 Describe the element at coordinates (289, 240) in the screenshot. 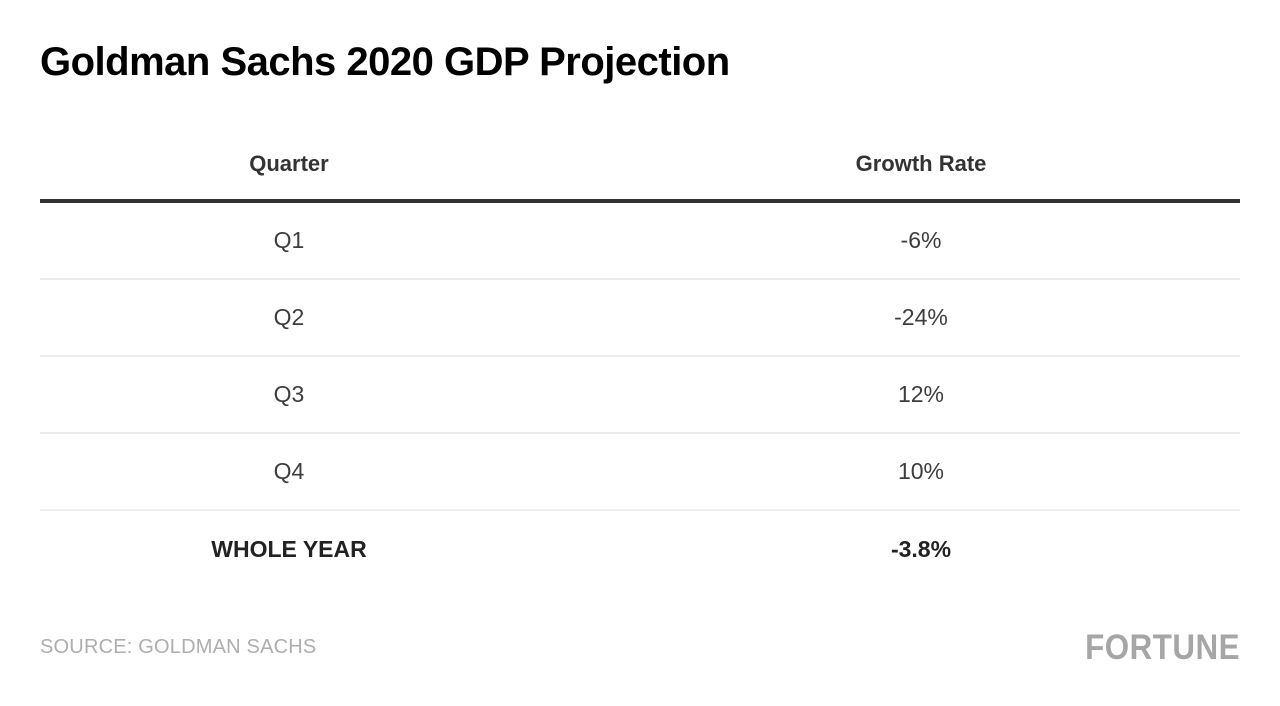

I see `quarter-cell: Q1` at that location.